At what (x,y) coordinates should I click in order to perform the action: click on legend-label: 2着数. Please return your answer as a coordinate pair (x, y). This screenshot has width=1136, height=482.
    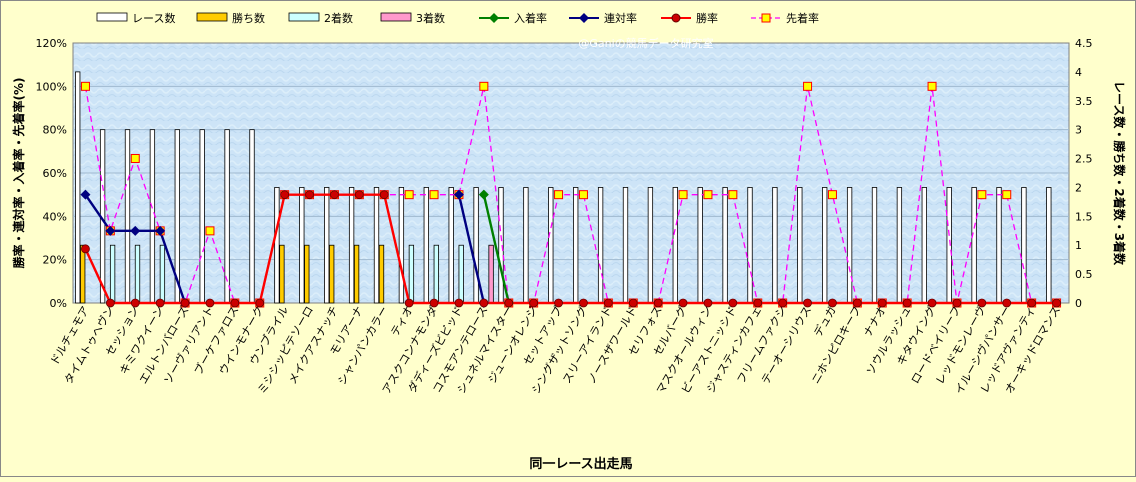
    Looking at the image, I should click on (338, 18).